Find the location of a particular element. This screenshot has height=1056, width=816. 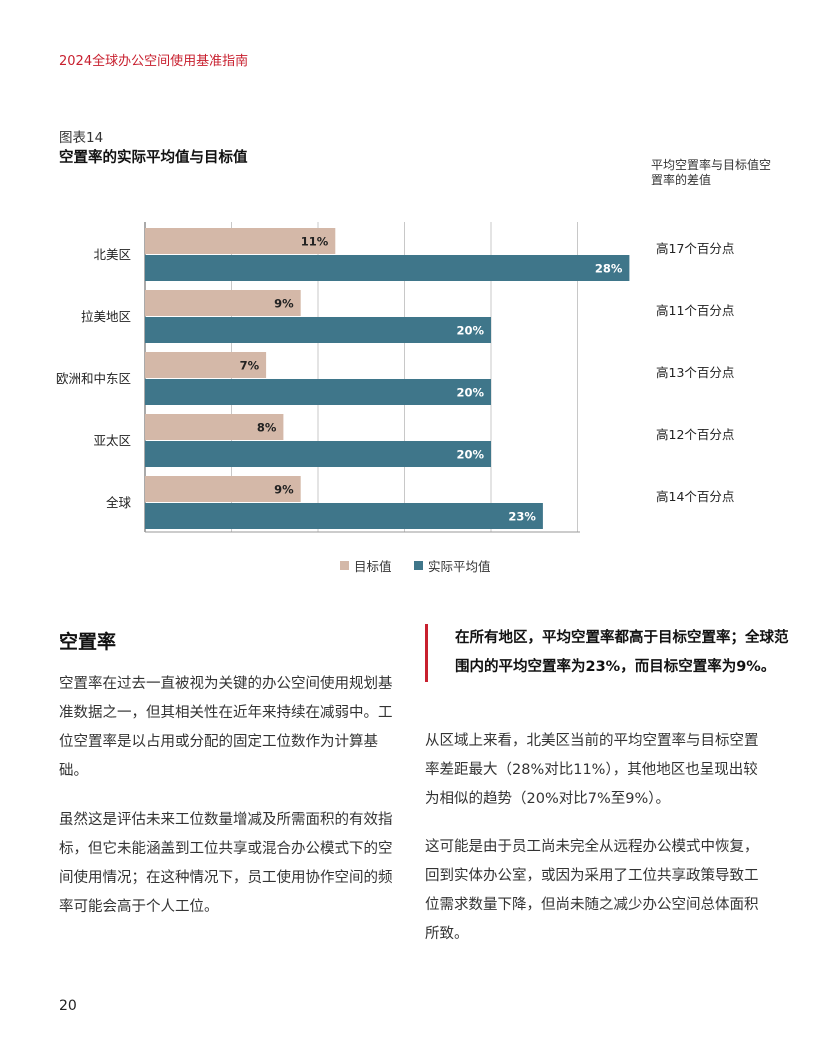

page-number: 20 is located at coordinates (68, 1006).